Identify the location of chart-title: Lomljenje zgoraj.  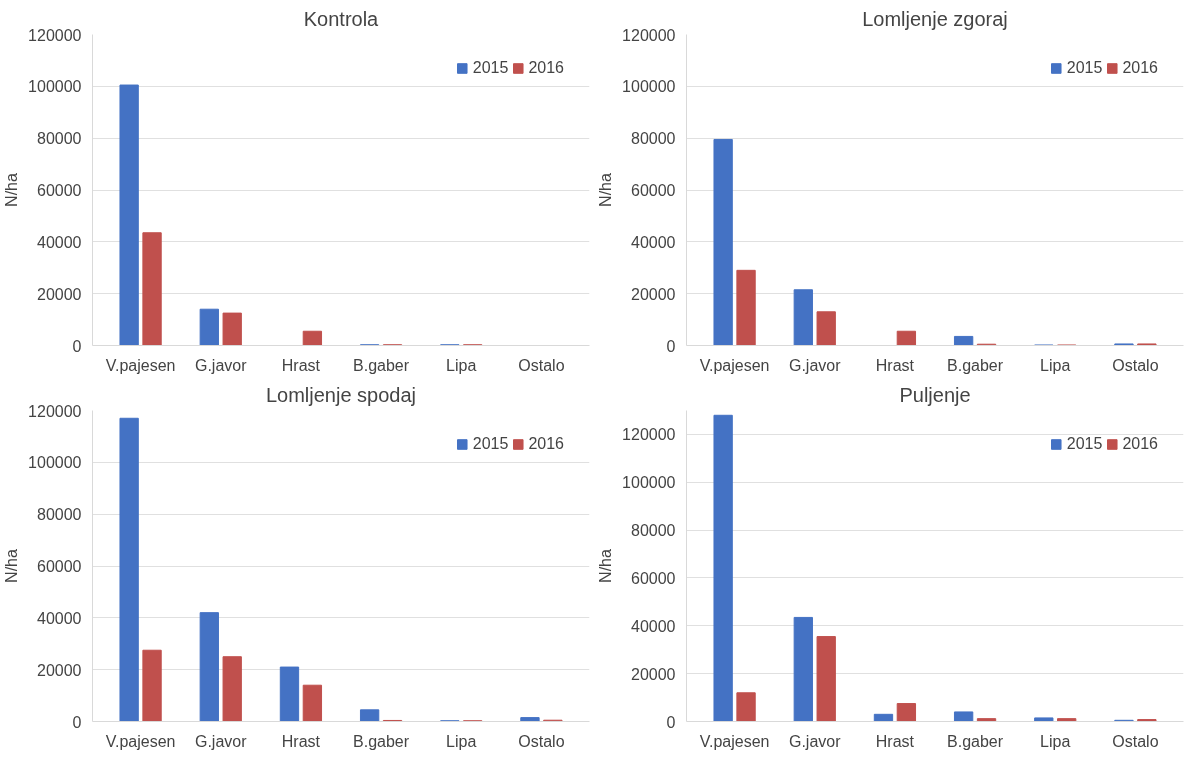
(935, 18).